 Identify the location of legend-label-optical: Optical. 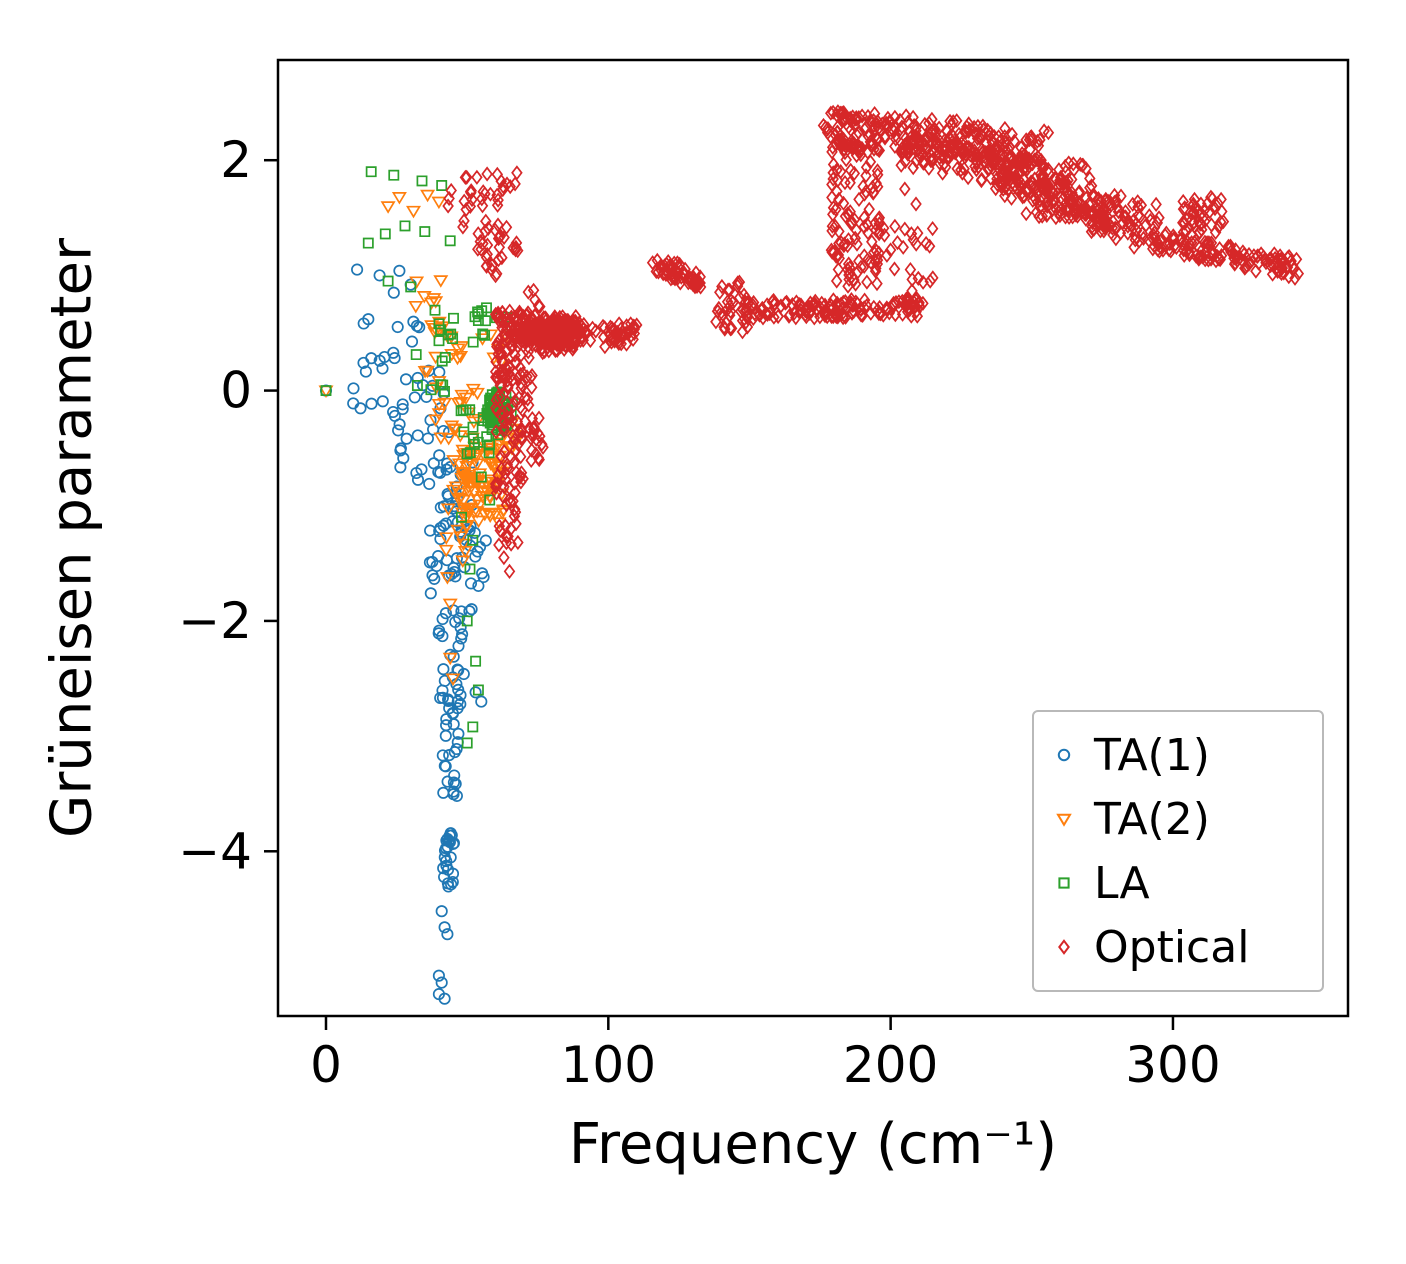
(1172, 947).